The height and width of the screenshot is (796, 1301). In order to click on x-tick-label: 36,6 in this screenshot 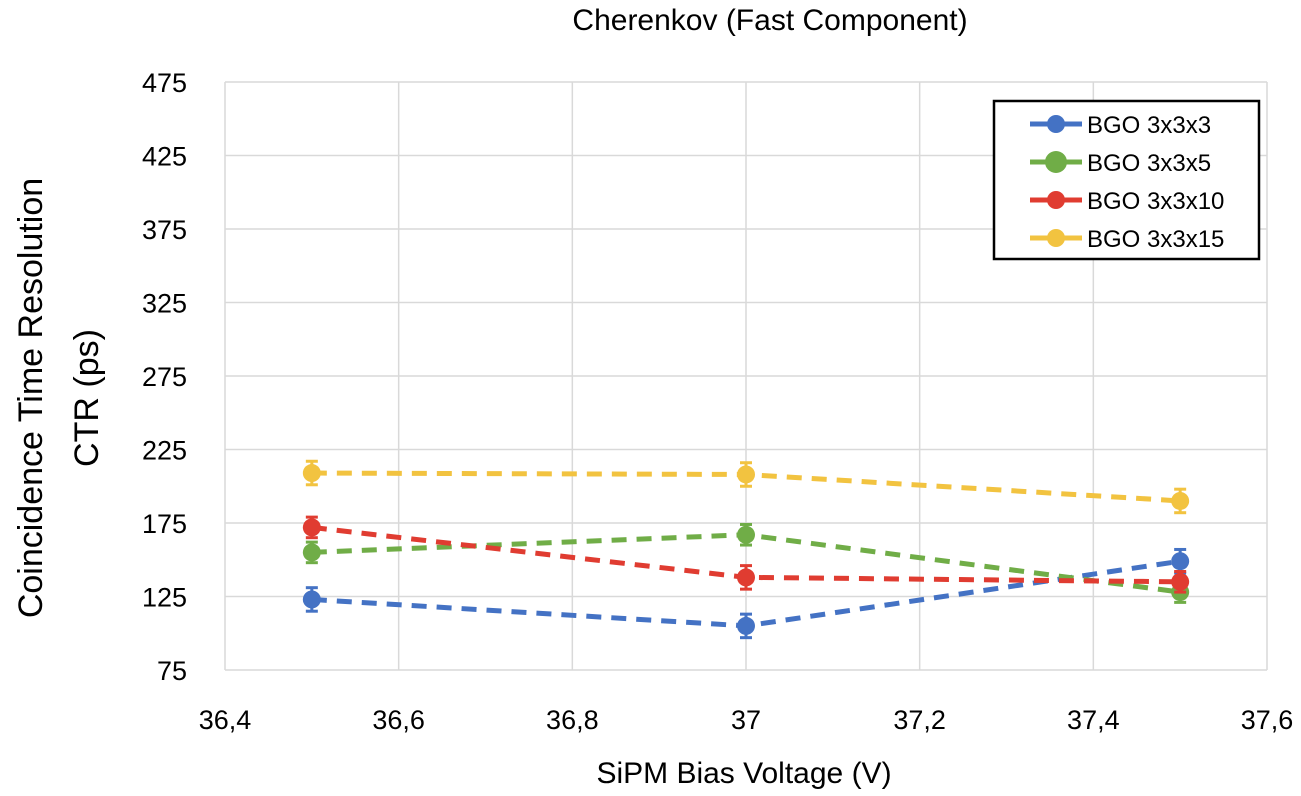, I will do `click(398, 720)`.